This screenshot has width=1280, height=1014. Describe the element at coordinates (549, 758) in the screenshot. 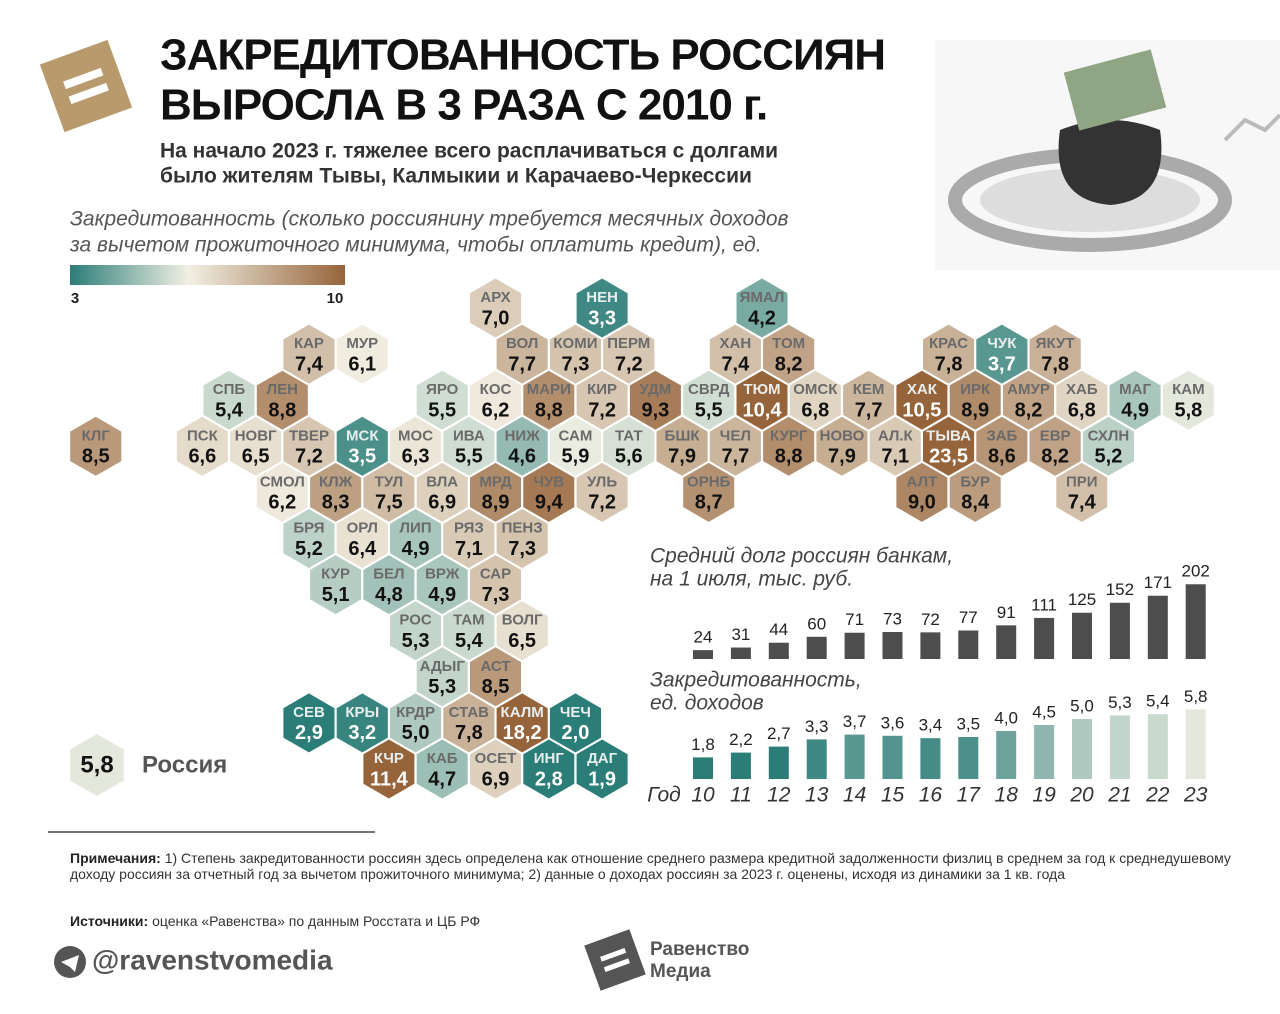

I see `region-name: ИНГ` at that location.